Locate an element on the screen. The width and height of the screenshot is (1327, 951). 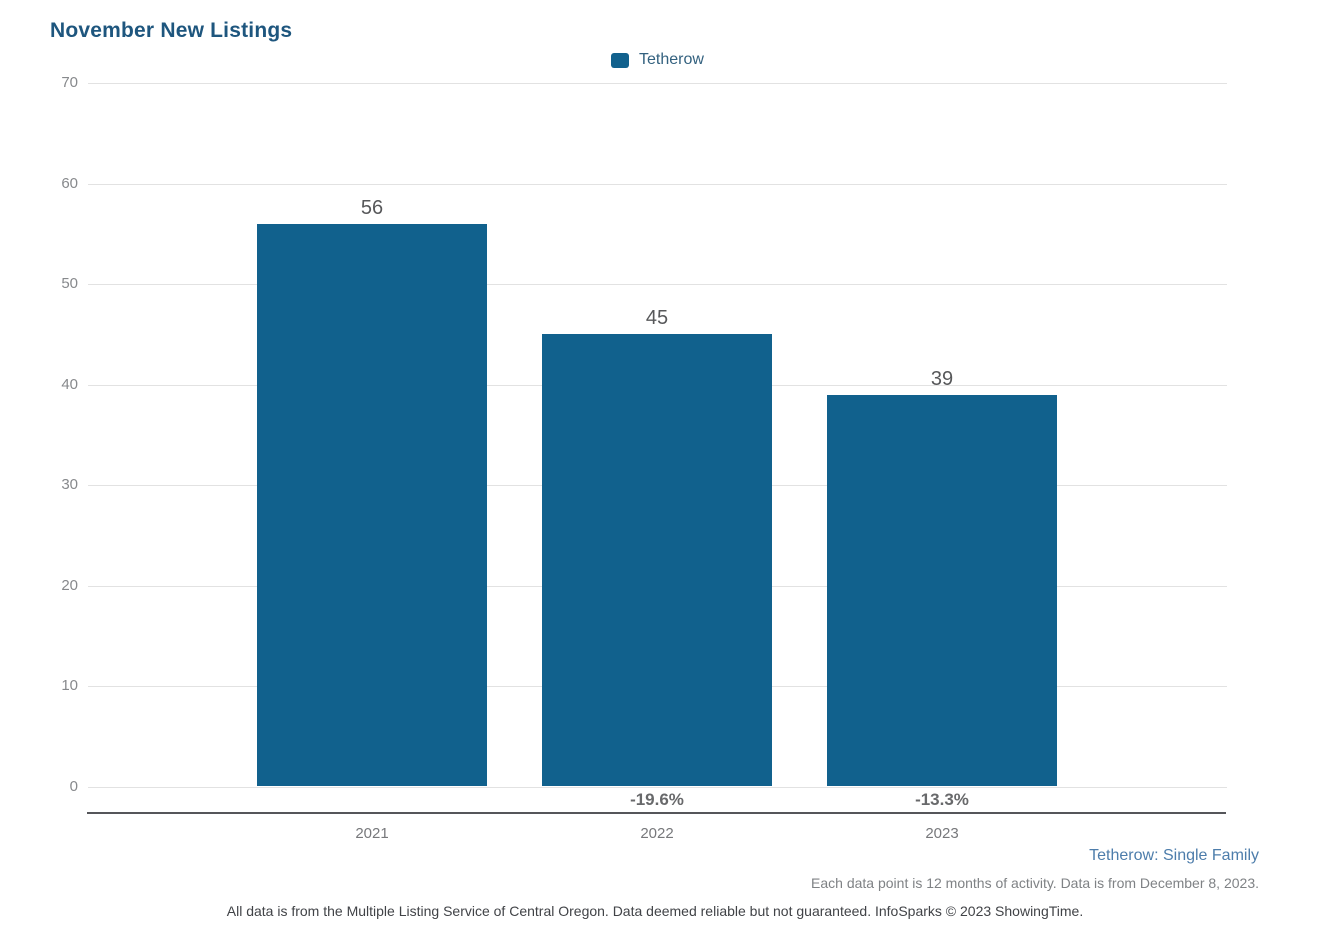
x-axis-tick-label: 2022 is located at coordinates (657, 833).